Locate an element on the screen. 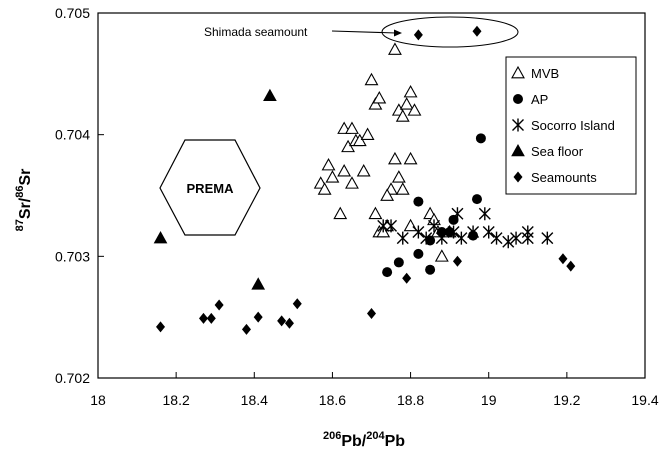 The height and width of the screenshot is (456, 667). legend-label-mvb: MVB is located at coordinates (545, 73).